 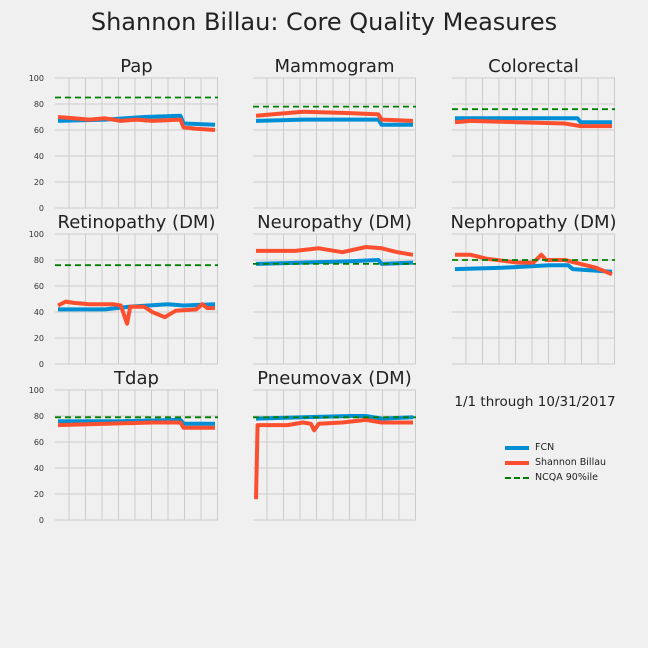 What do you see at coordinates (334, 222) in the screenshot?
I see `panel-title: Neuropathy (DM)` at bounding box center [334, 222].